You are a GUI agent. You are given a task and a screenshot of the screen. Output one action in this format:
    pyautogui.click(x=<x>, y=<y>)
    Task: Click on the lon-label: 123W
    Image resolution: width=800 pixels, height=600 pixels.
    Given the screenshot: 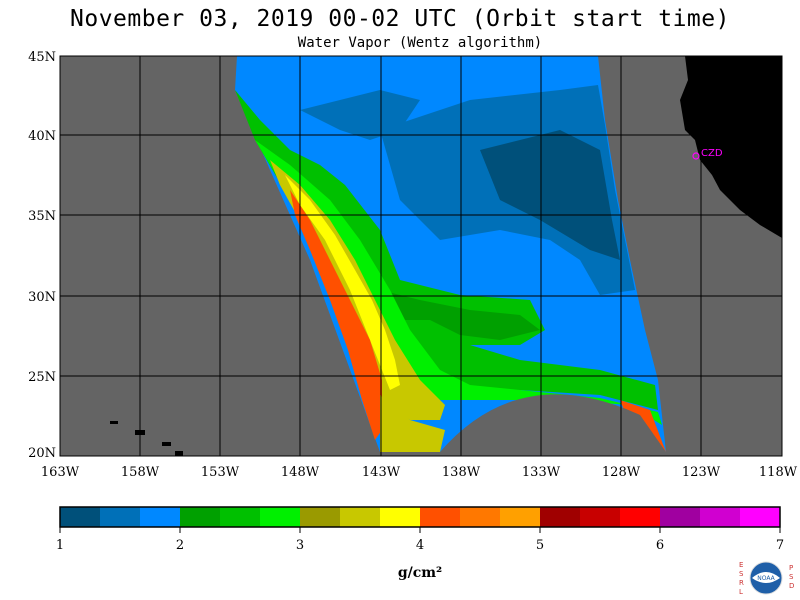 What is the action you would take?
    pyautogui.click(x=701, y=472)
    